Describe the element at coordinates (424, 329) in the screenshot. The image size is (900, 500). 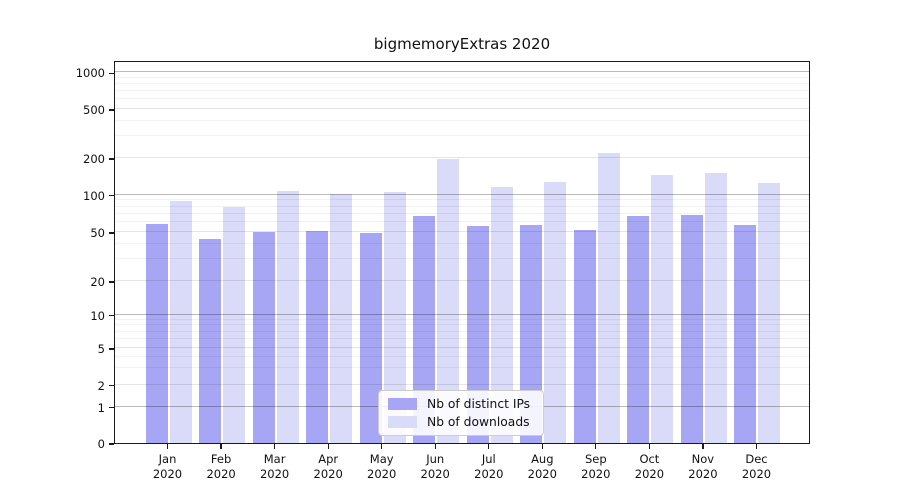
I see `ips-bar-jun` at that location.